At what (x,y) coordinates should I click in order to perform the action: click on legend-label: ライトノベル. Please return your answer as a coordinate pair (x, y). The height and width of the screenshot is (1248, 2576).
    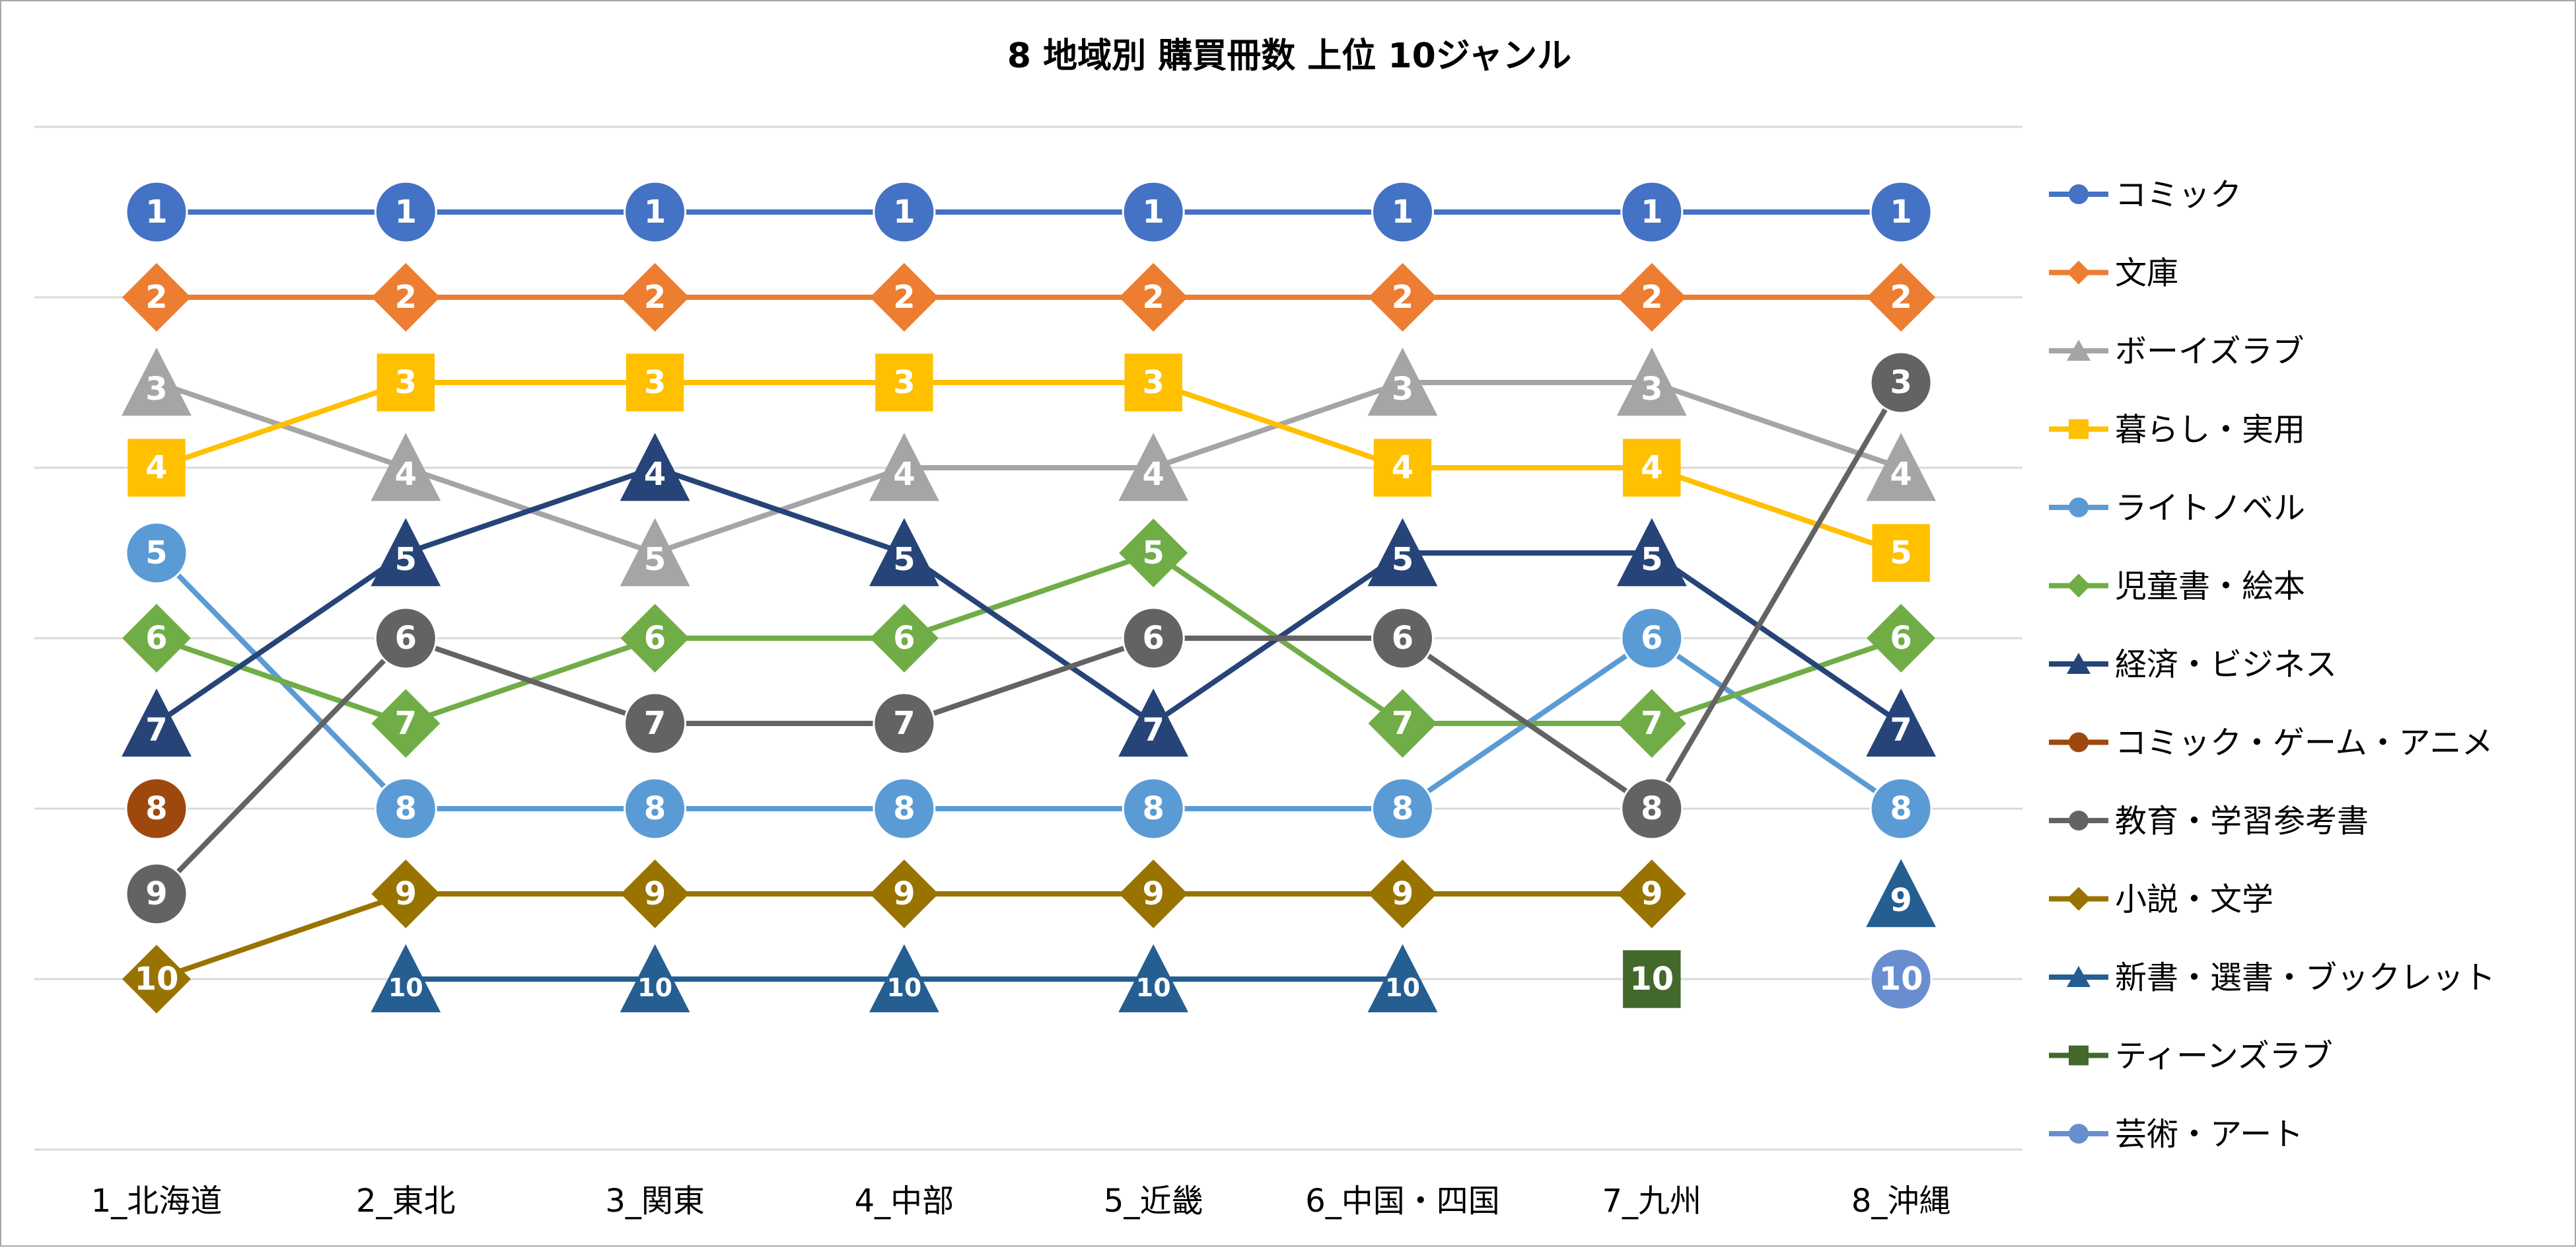
    Looking at the image, I should click on (2210, 508).